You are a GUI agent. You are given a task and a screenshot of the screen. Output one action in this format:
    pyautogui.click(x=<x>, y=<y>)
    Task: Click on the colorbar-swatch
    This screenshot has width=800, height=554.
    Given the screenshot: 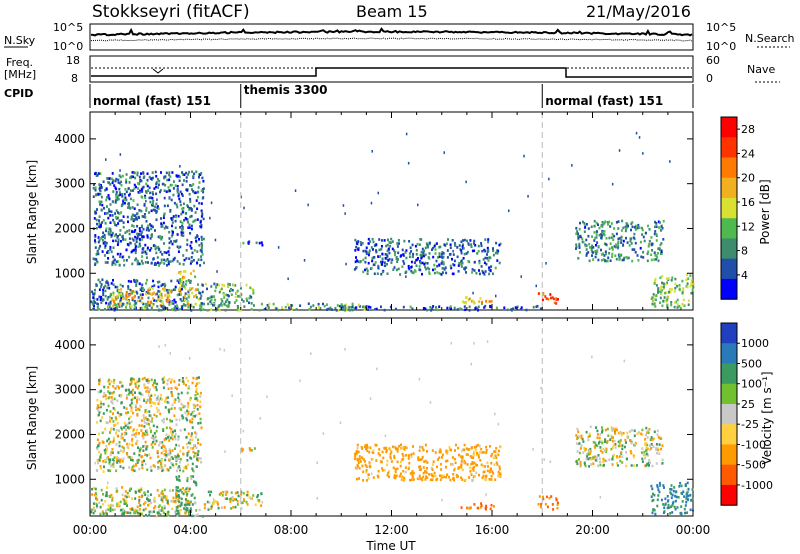 What is the action you would take?
    pyautogui.click(x=729, y=374)
    